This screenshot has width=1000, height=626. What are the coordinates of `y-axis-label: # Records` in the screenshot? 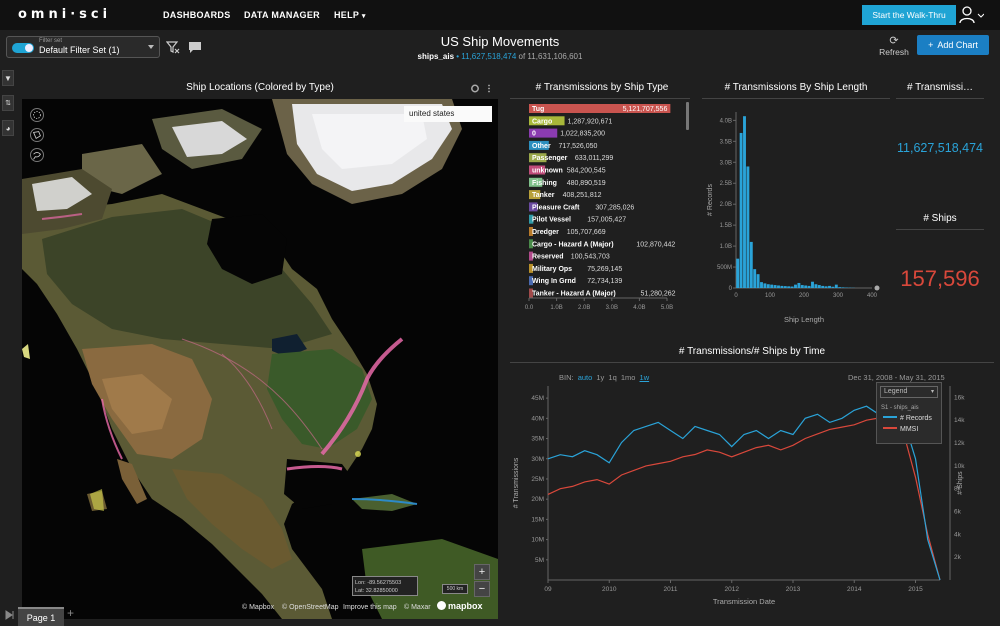 It's located at (710, 200).